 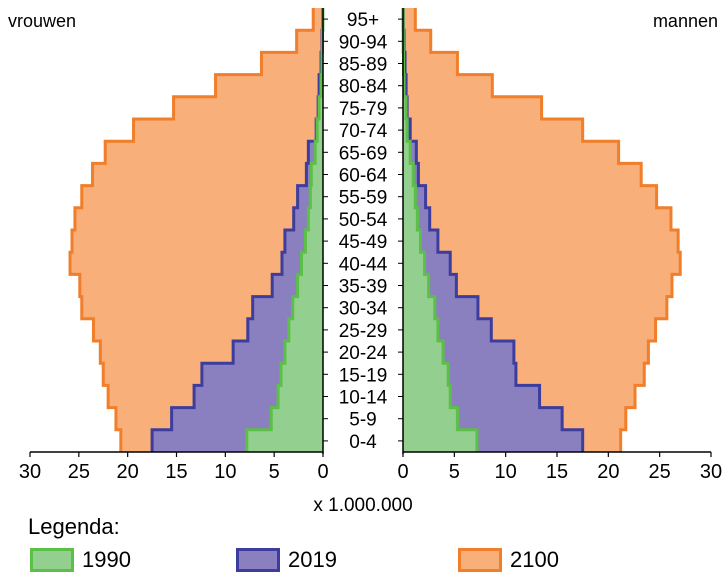 I want to click on age-label: 50-54, so click(x=363, y=220).